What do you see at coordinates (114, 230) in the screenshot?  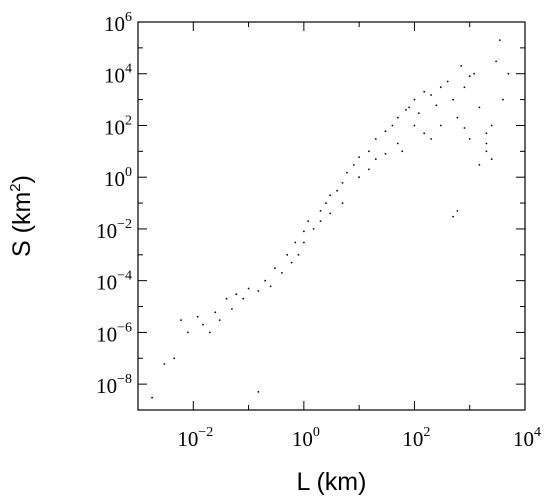 I see `y-tick-label: 10⁻²` at bounding box center [114, 230].